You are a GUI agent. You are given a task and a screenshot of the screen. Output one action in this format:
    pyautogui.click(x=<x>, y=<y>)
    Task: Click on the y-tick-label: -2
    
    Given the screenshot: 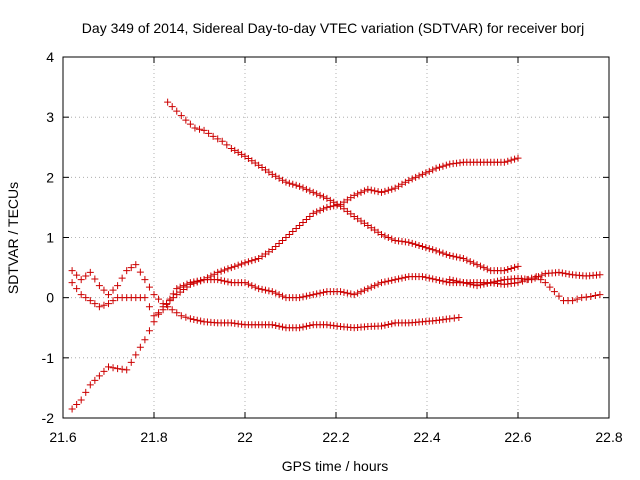 What is the action you would take?
    pyautogui.click(x=48, y=418)
    